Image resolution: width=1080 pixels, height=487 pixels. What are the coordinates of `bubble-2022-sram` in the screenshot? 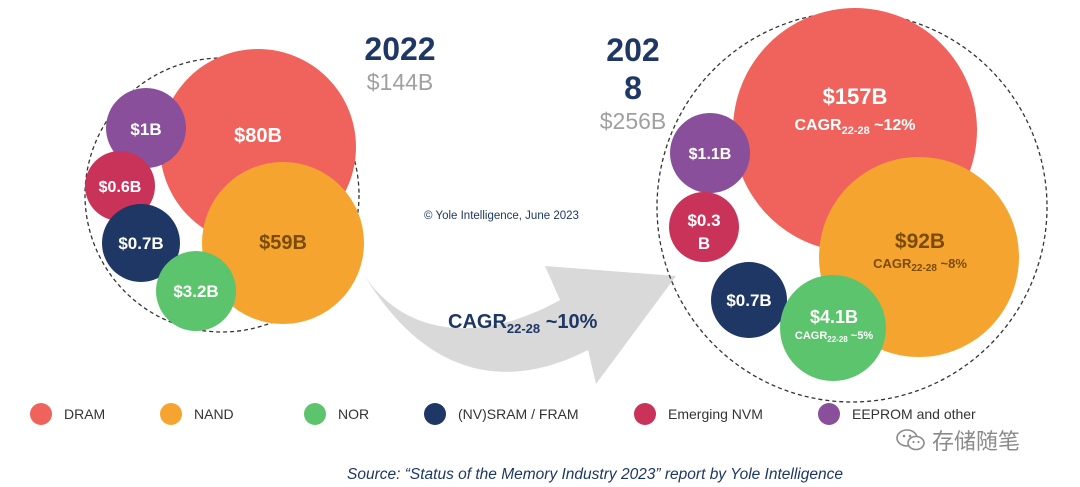 It's located at (141, 243).